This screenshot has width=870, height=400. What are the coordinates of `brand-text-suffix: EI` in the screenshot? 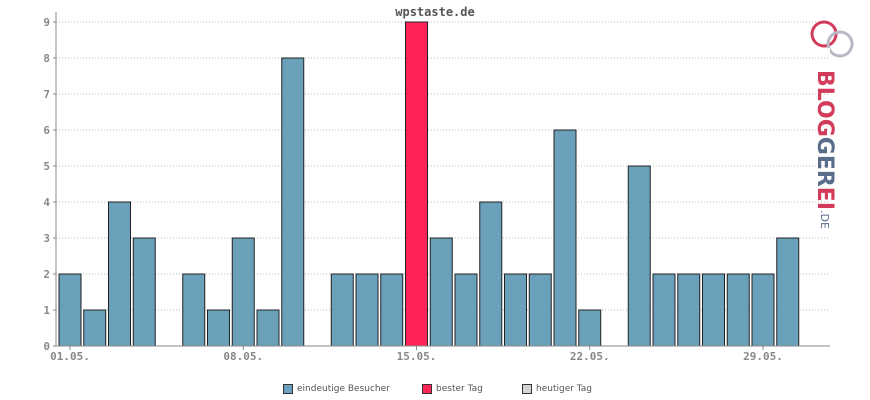 It's located at (824, 198).